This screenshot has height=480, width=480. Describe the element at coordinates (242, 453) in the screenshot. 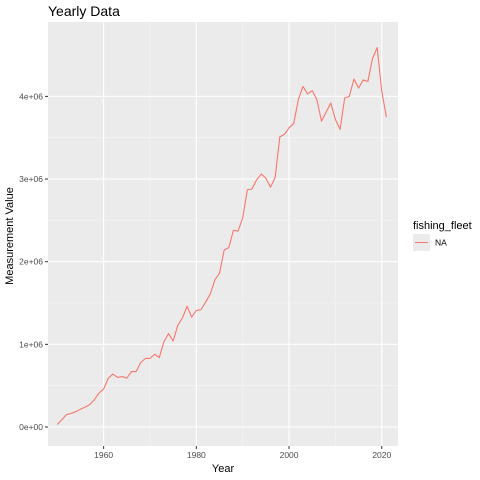

I see `x-axis: 1960 1980 2000 2020` at that location.